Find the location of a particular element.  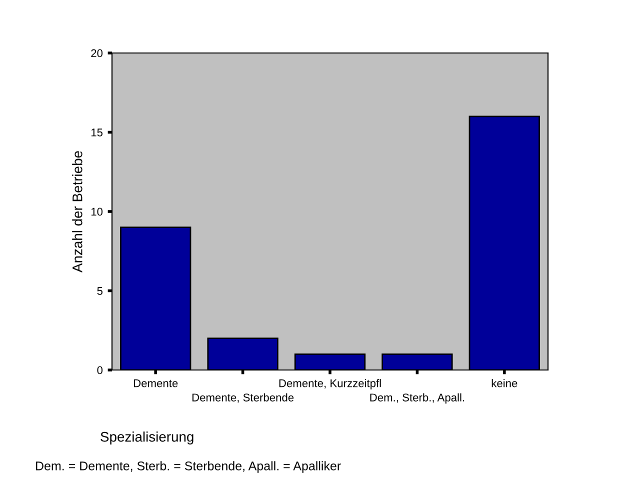

y-tick-label: 10 is located at coordinates (97, 212).